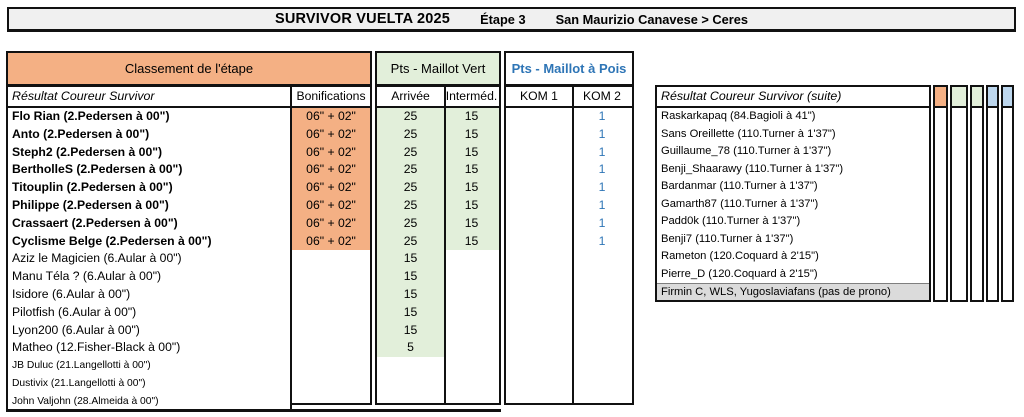  I want to click on column-header-kom1: KOM 1, so click(539, 96).